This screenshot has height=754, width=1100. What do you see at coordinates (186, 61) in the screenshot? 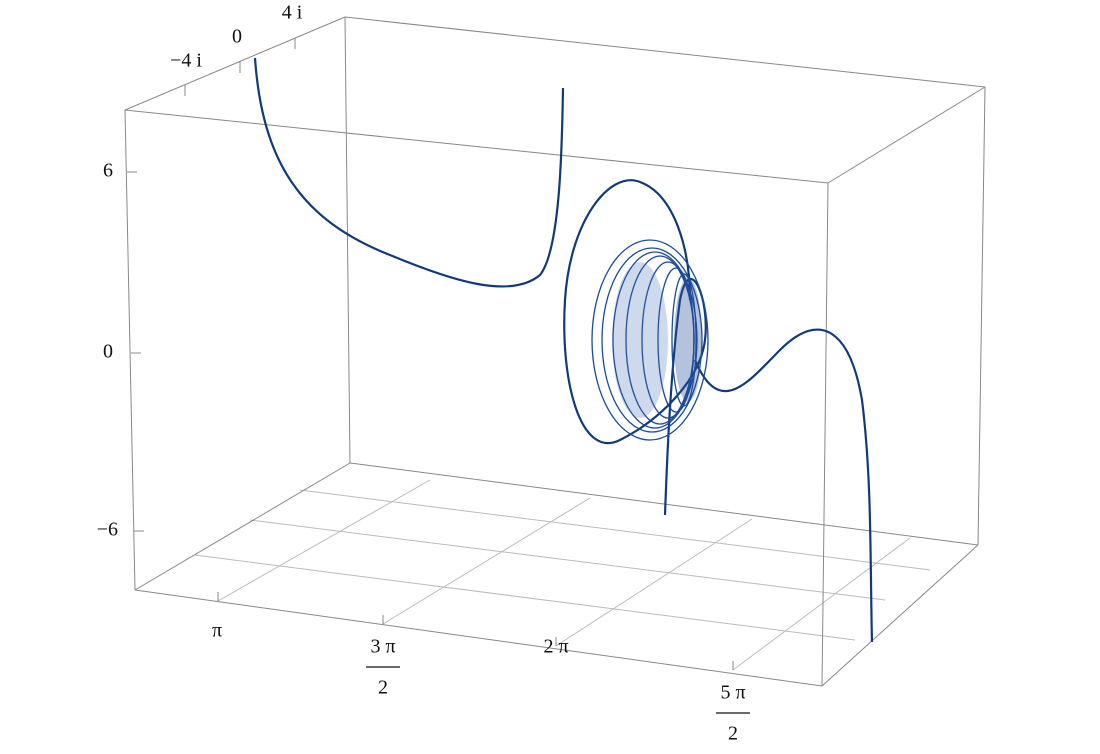
I see `y-tick-label: −4 i` at bounding box center [186, 61].